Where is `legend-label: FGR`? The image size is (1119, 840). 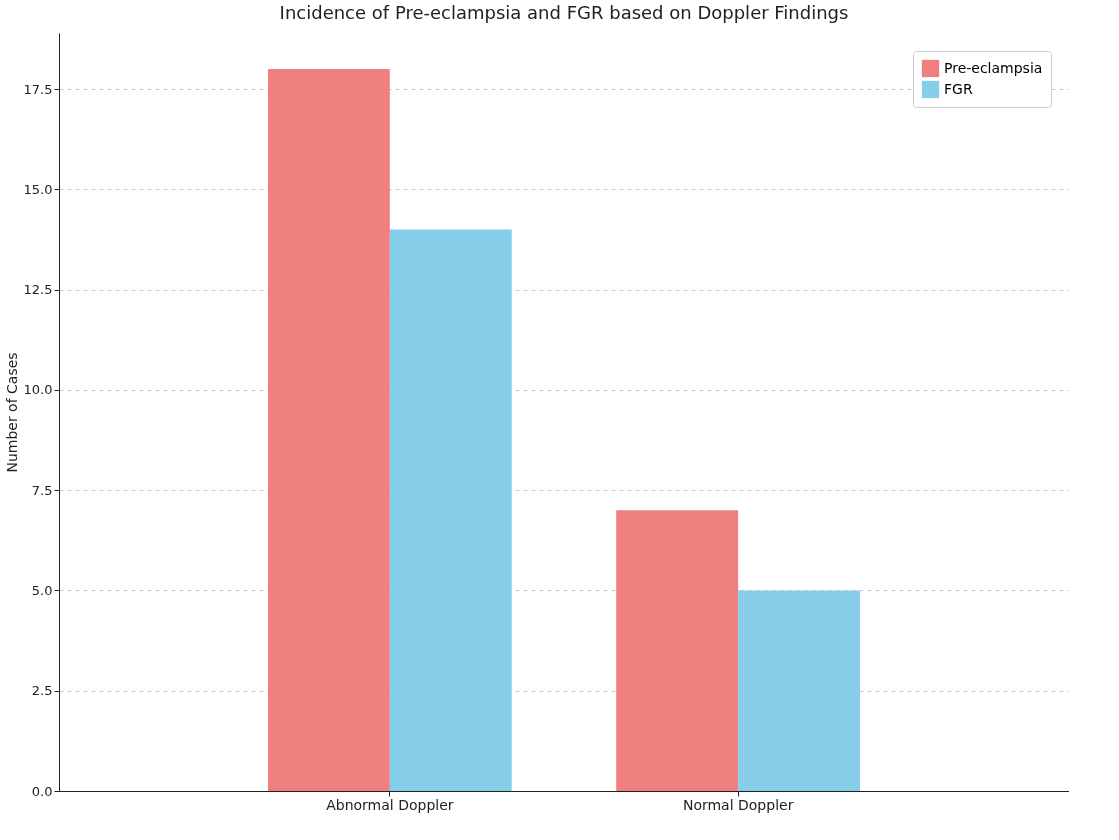 legend-label: FGR is located at coordinates (958, 88).